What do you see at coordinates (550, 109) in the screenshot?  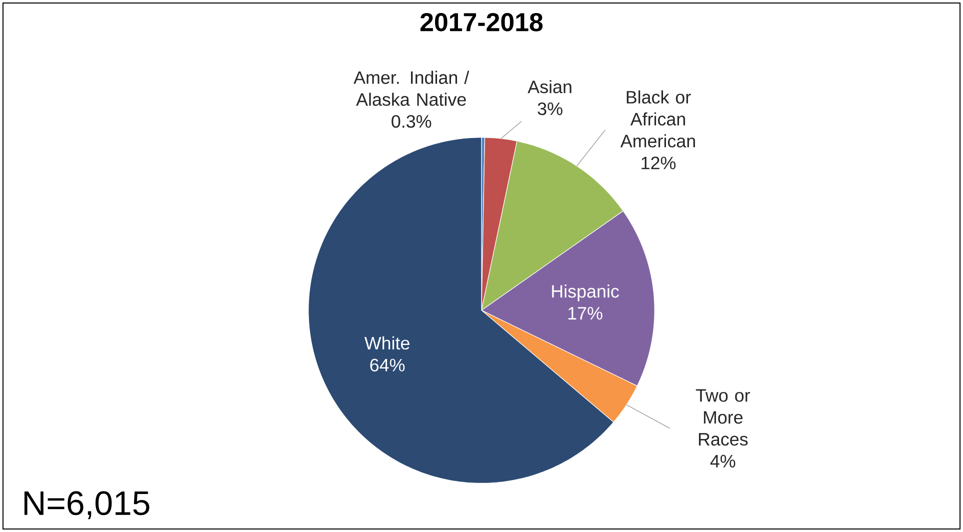 I see `data-label: 3%` at bounding box center [550, 109].